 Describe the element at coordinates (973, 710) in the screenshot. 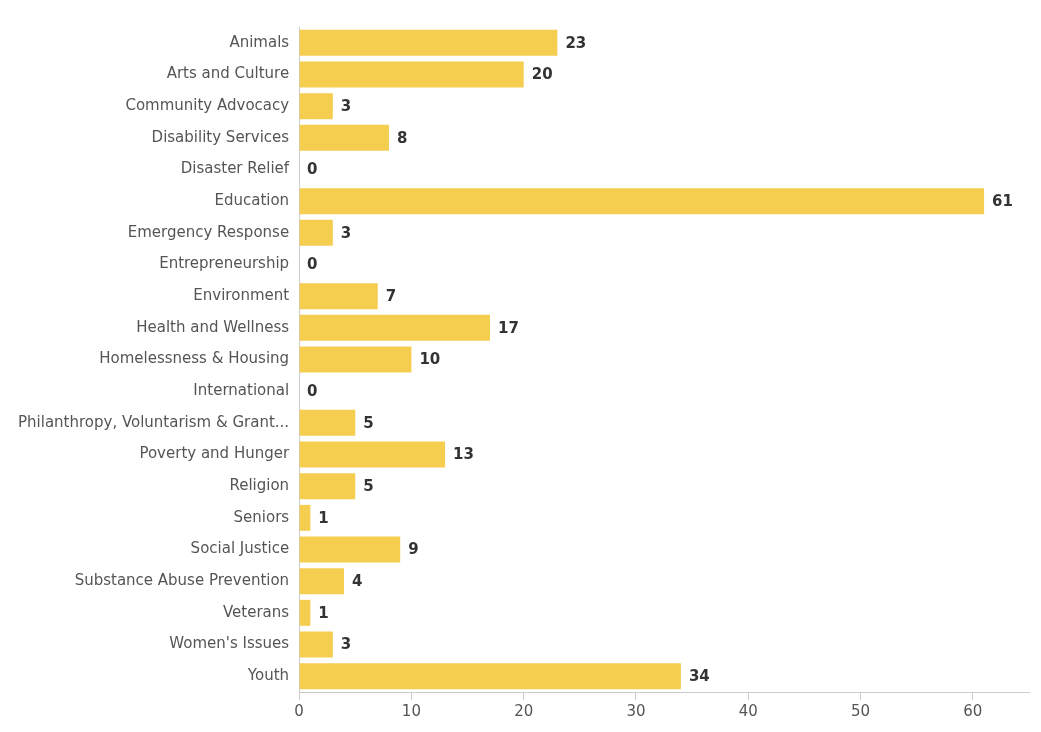

I see `x-tick-label: 60` at that location.